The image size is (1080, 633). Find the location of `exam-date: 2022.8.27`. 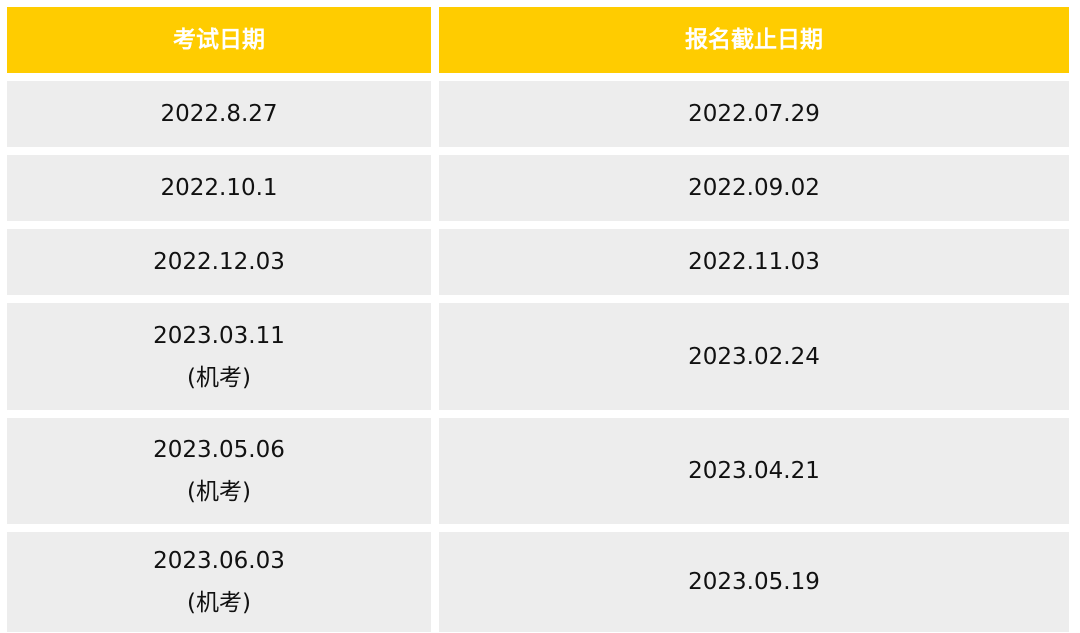

exam-date: 2022.8.27 is located at coordinates (219, 114).